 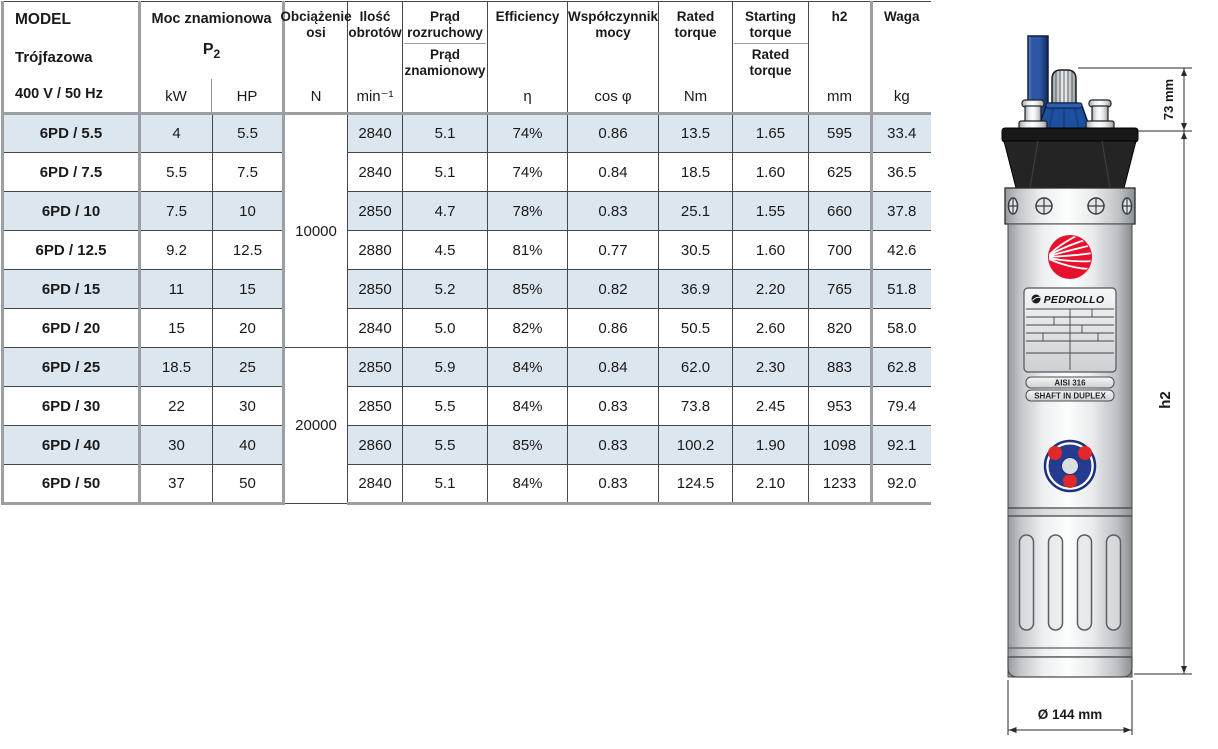 I want to click on torque-ratio-cell: 2.45, so click(x=771, y=406).